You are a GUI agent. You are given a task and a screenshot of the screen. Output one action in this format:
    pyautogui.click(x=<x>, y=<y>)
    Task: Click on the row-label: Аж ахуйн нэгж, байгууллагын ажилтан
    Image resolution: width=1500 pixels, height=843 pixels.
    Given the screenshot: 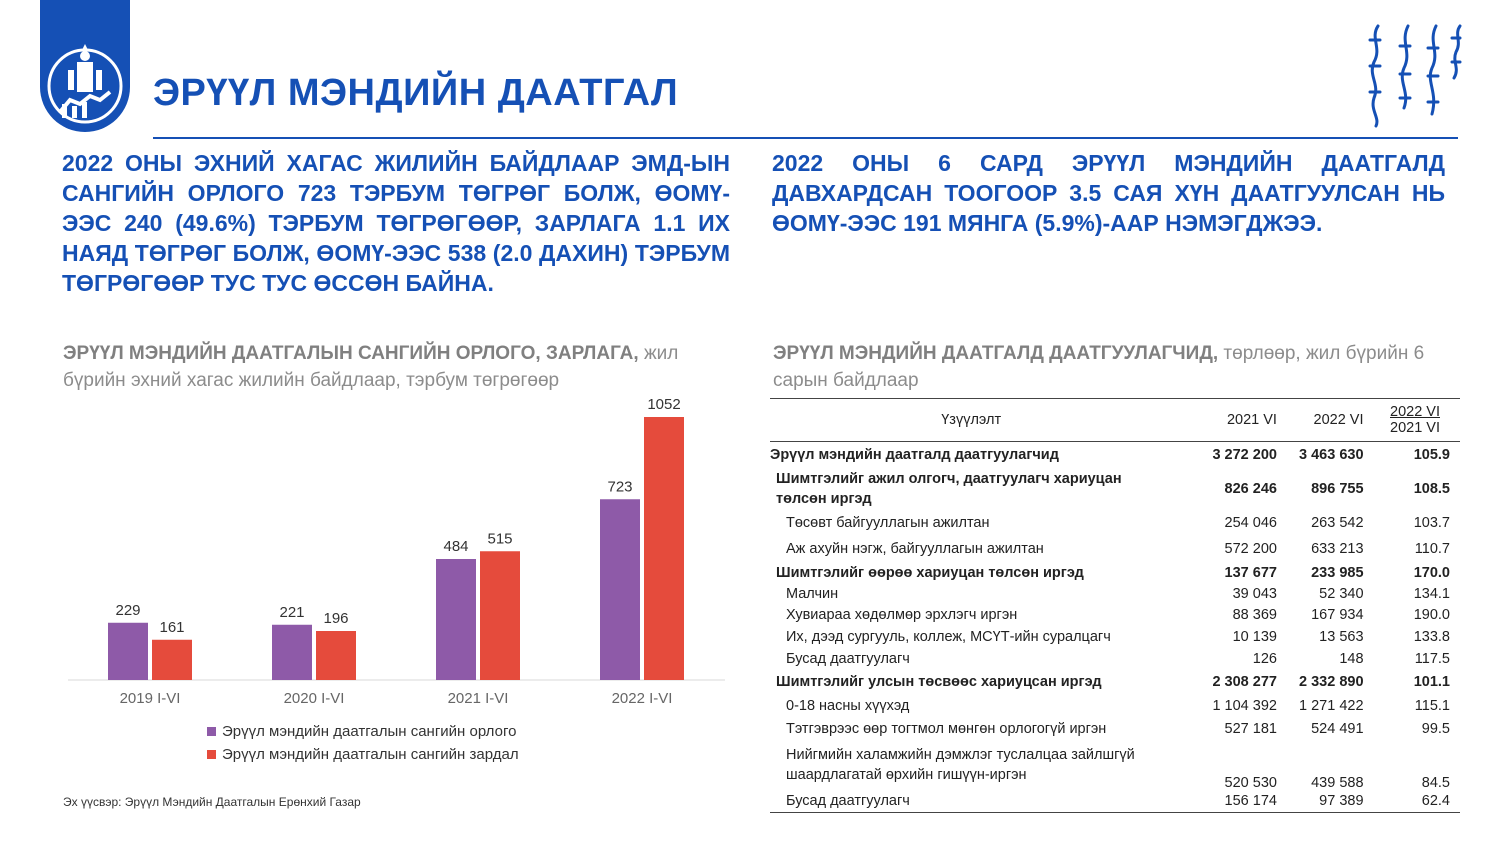 What is the action you would take?
    pyautogui.click(x=915, y=548)
    